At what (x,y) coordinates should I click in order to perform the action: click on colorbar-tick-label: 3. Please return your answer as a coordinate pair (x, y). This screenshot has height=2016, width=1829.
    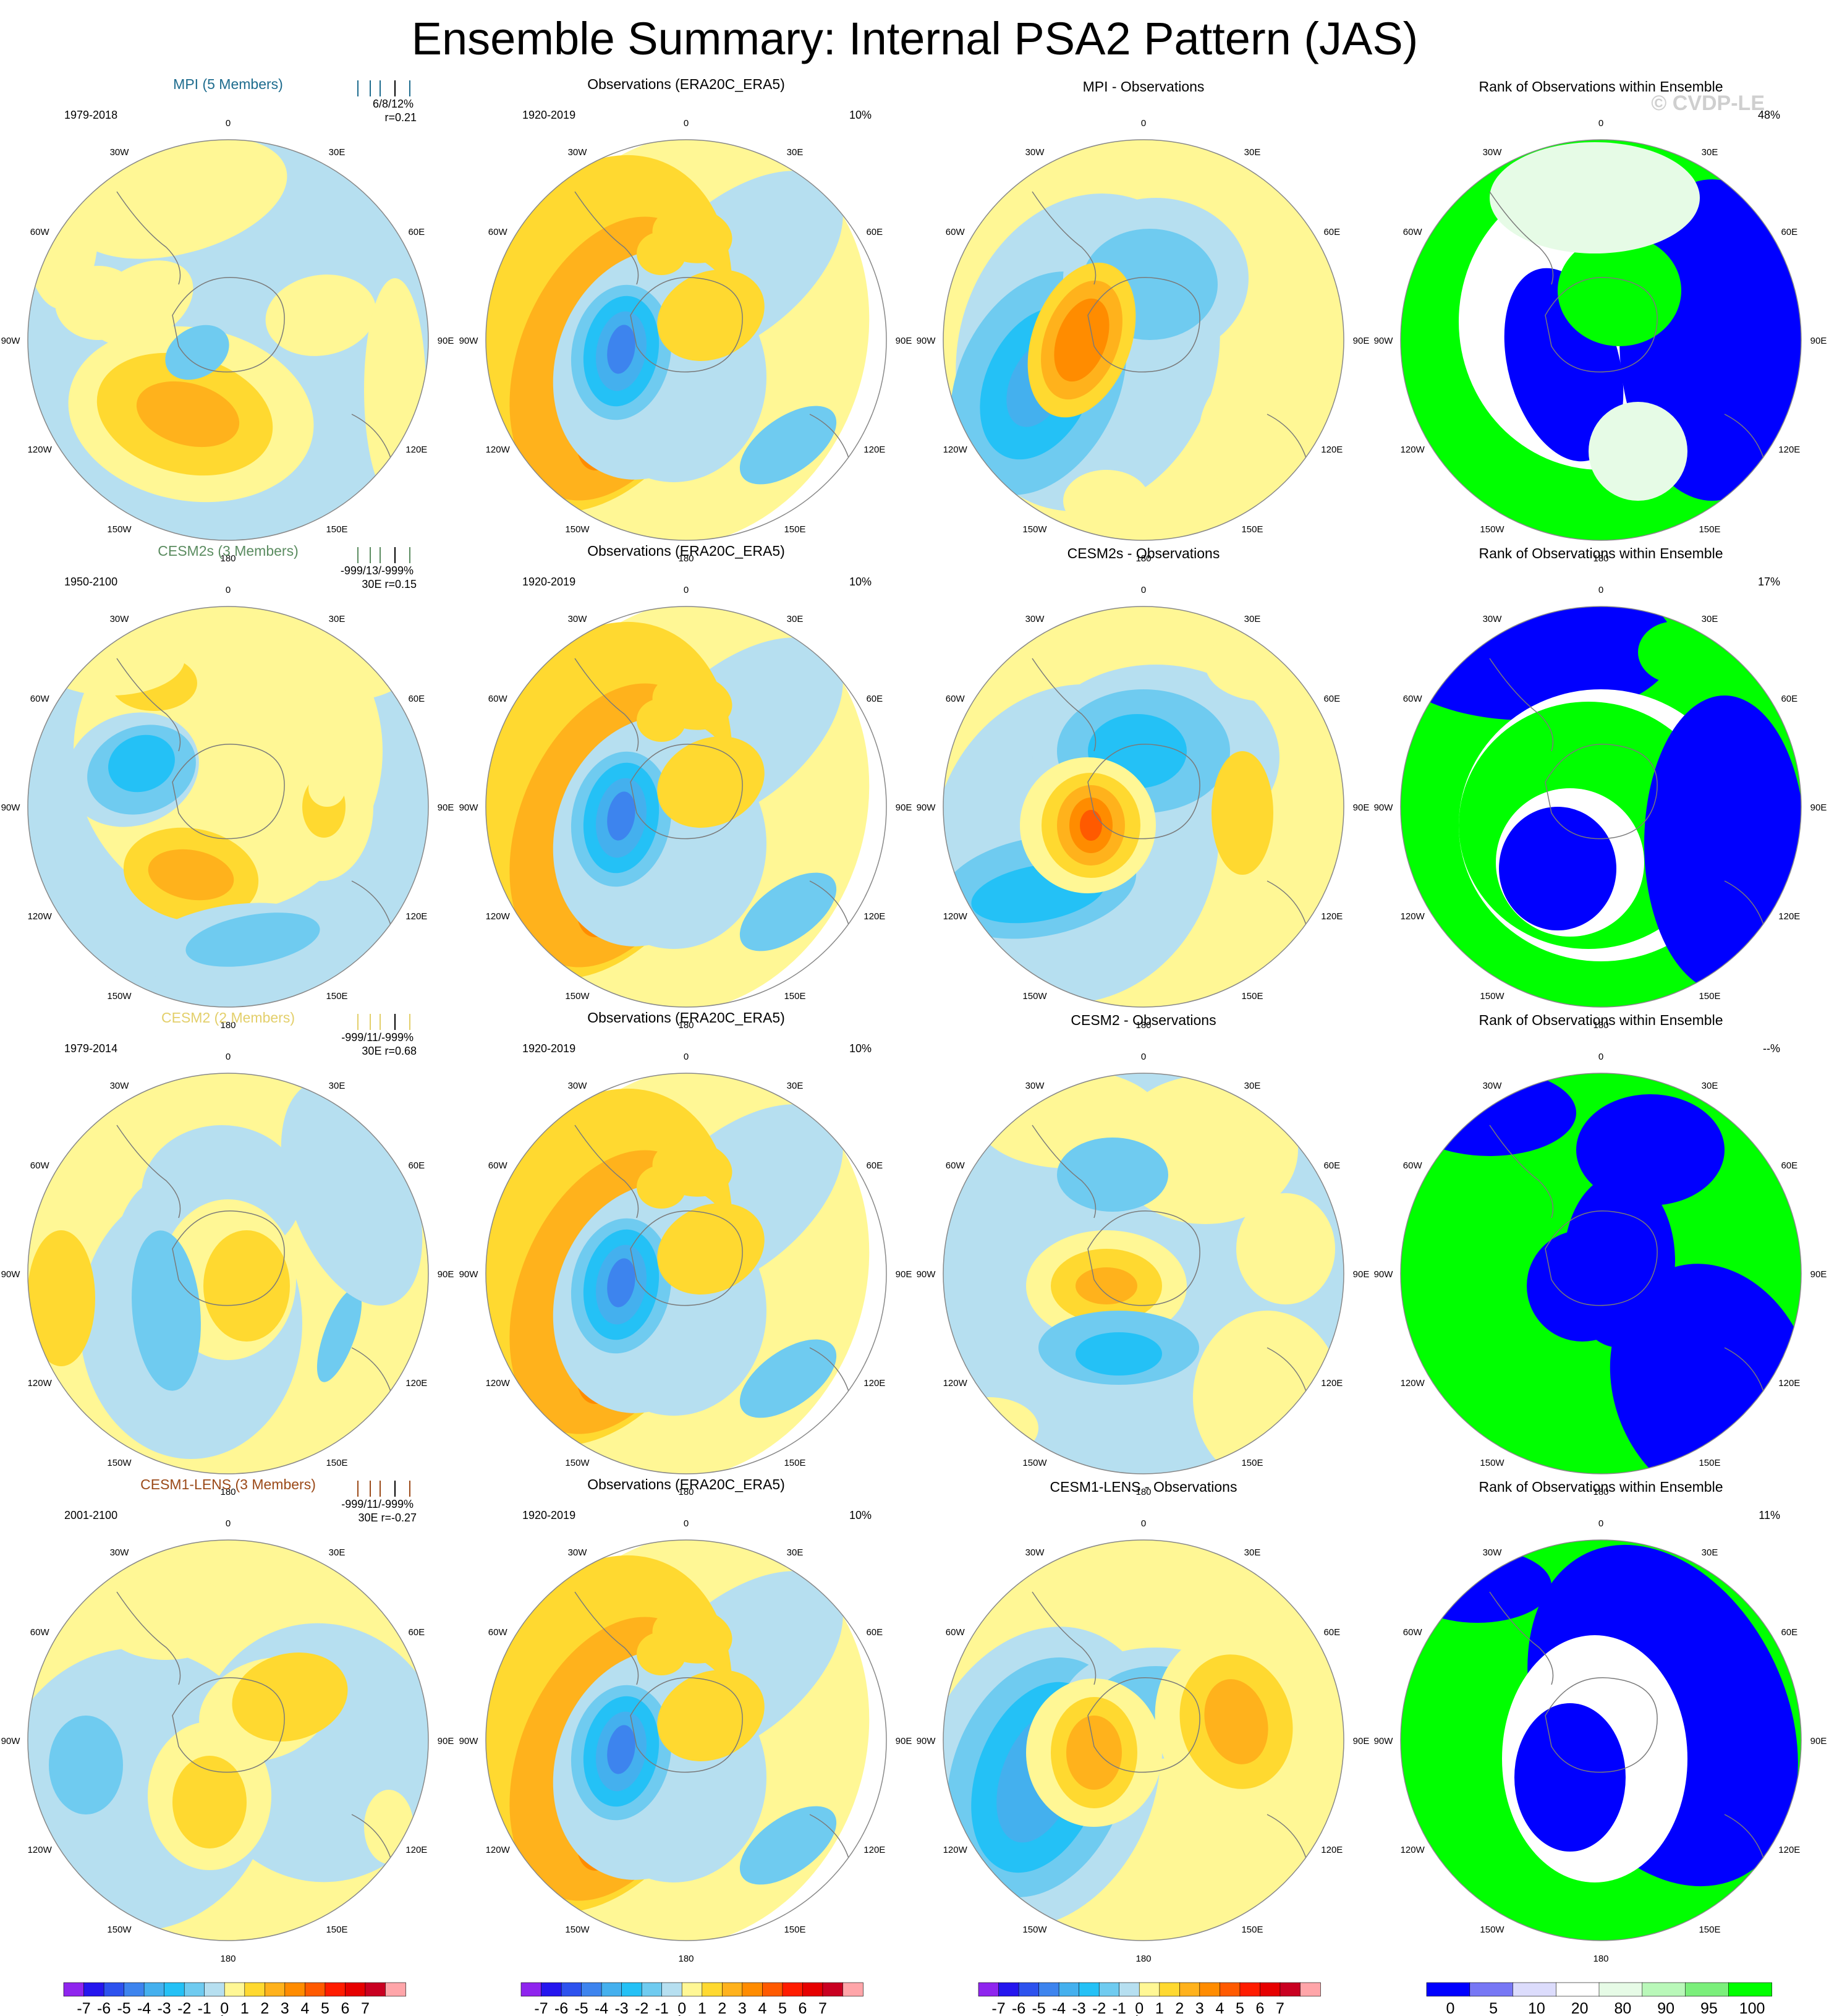
    Looking at the image, I should click on (1199, 2008).